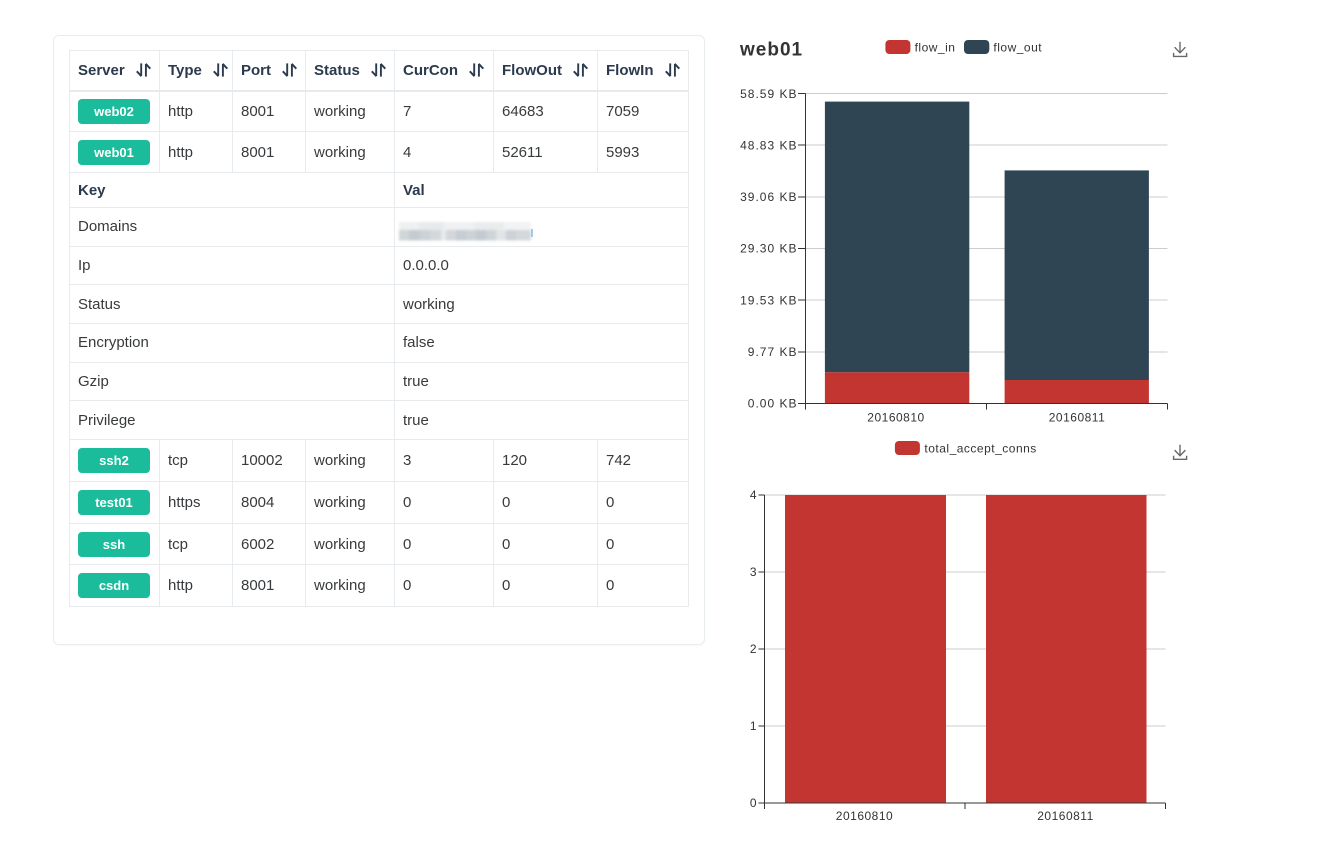 The image size is (1339, 860). Describe the element at coordinates (768, 300) in the screenshot. I see `svg-text: 19.53 KB` at that location.